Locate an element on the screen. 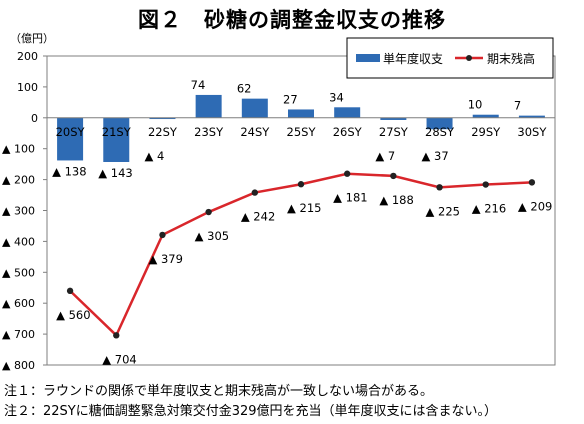 The image size is (584, 424). category-label: 25SY is located at coordinates (302, 132).